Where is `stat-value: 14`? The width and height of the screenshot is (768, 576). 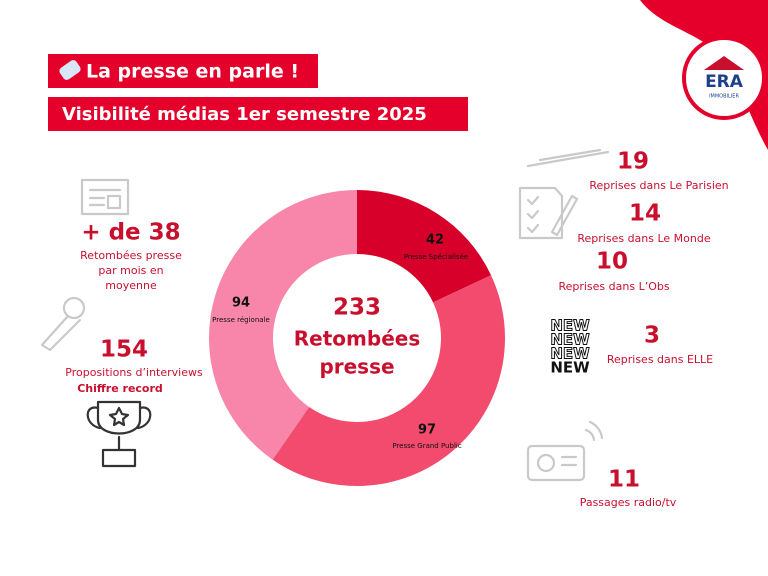
stat-value: 14 is located at coordinates (645, 214).